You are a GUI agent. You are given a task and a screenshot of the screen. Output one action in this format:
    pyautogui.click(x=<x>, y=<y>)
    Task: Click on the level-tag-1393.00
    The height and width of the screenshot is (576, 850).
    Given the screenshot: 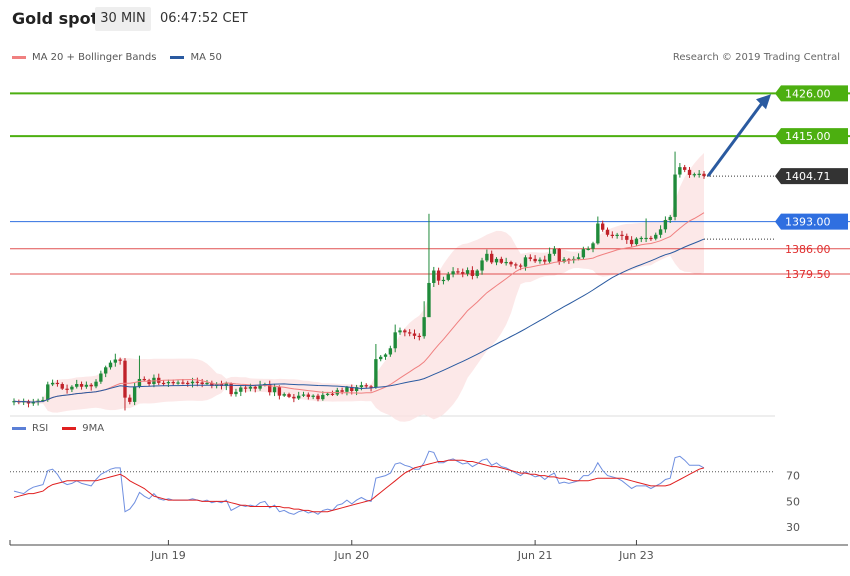 What is the action you would take?
    pyautogui.click(x=811, y=221)
    